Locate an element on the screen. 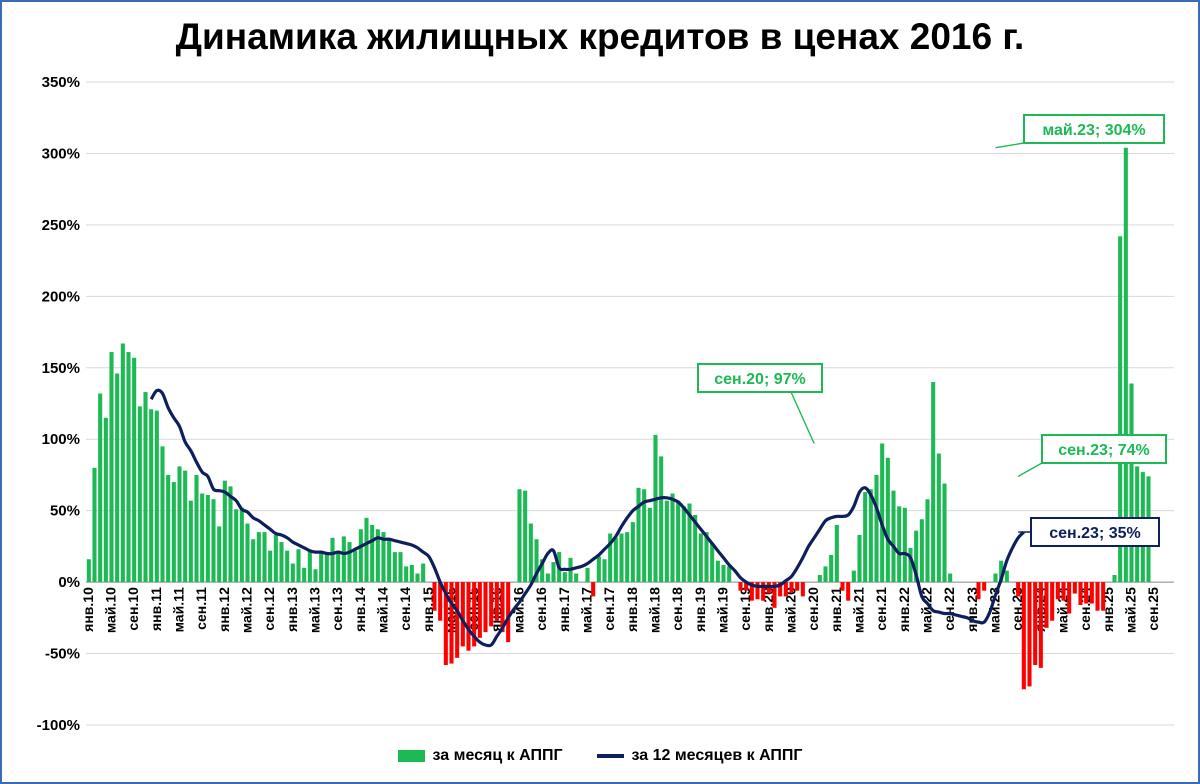 The height and width of the screenshot is (784, 1200). x-tick-label: май.20 is located at coordinates (791, 610).